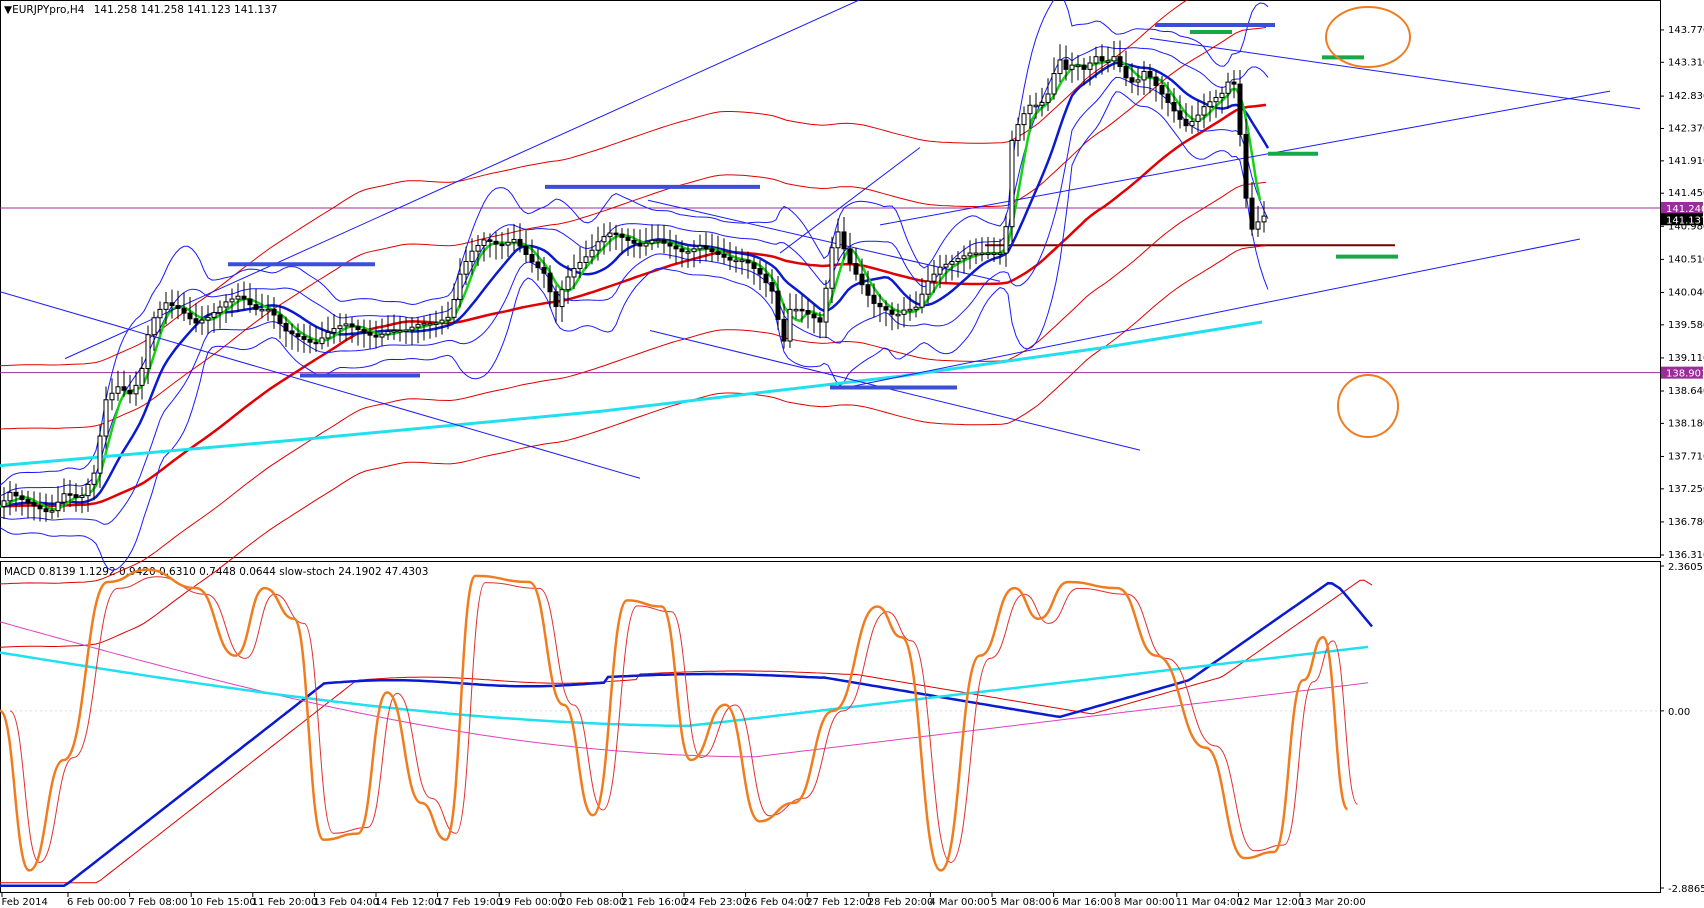 The height and width of the screenshot is (908, 1704). I want to click on price-tick-label: 137.250, so click(1686, 489).